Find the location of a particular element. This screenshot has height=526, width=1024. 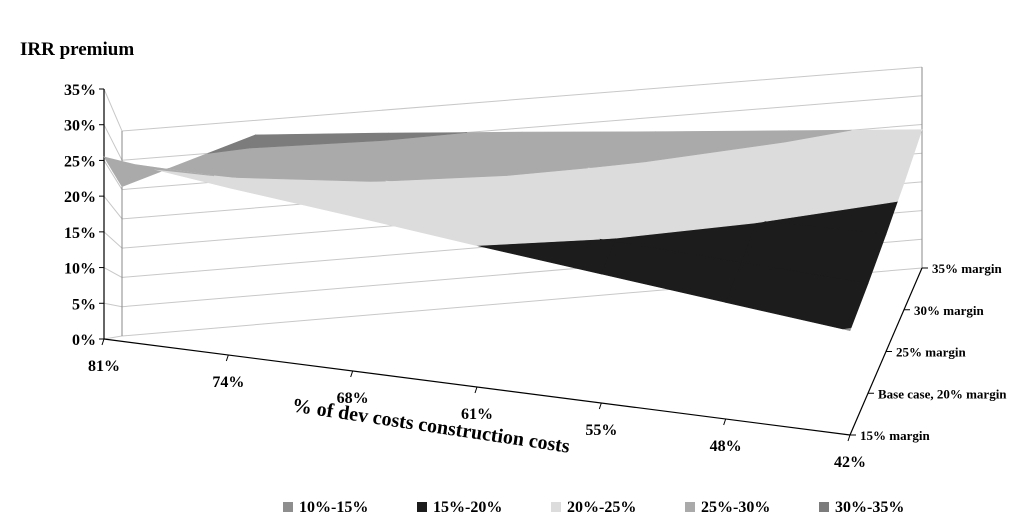

depth-tick-label: 35% margin is located at coordinates (967, 268).